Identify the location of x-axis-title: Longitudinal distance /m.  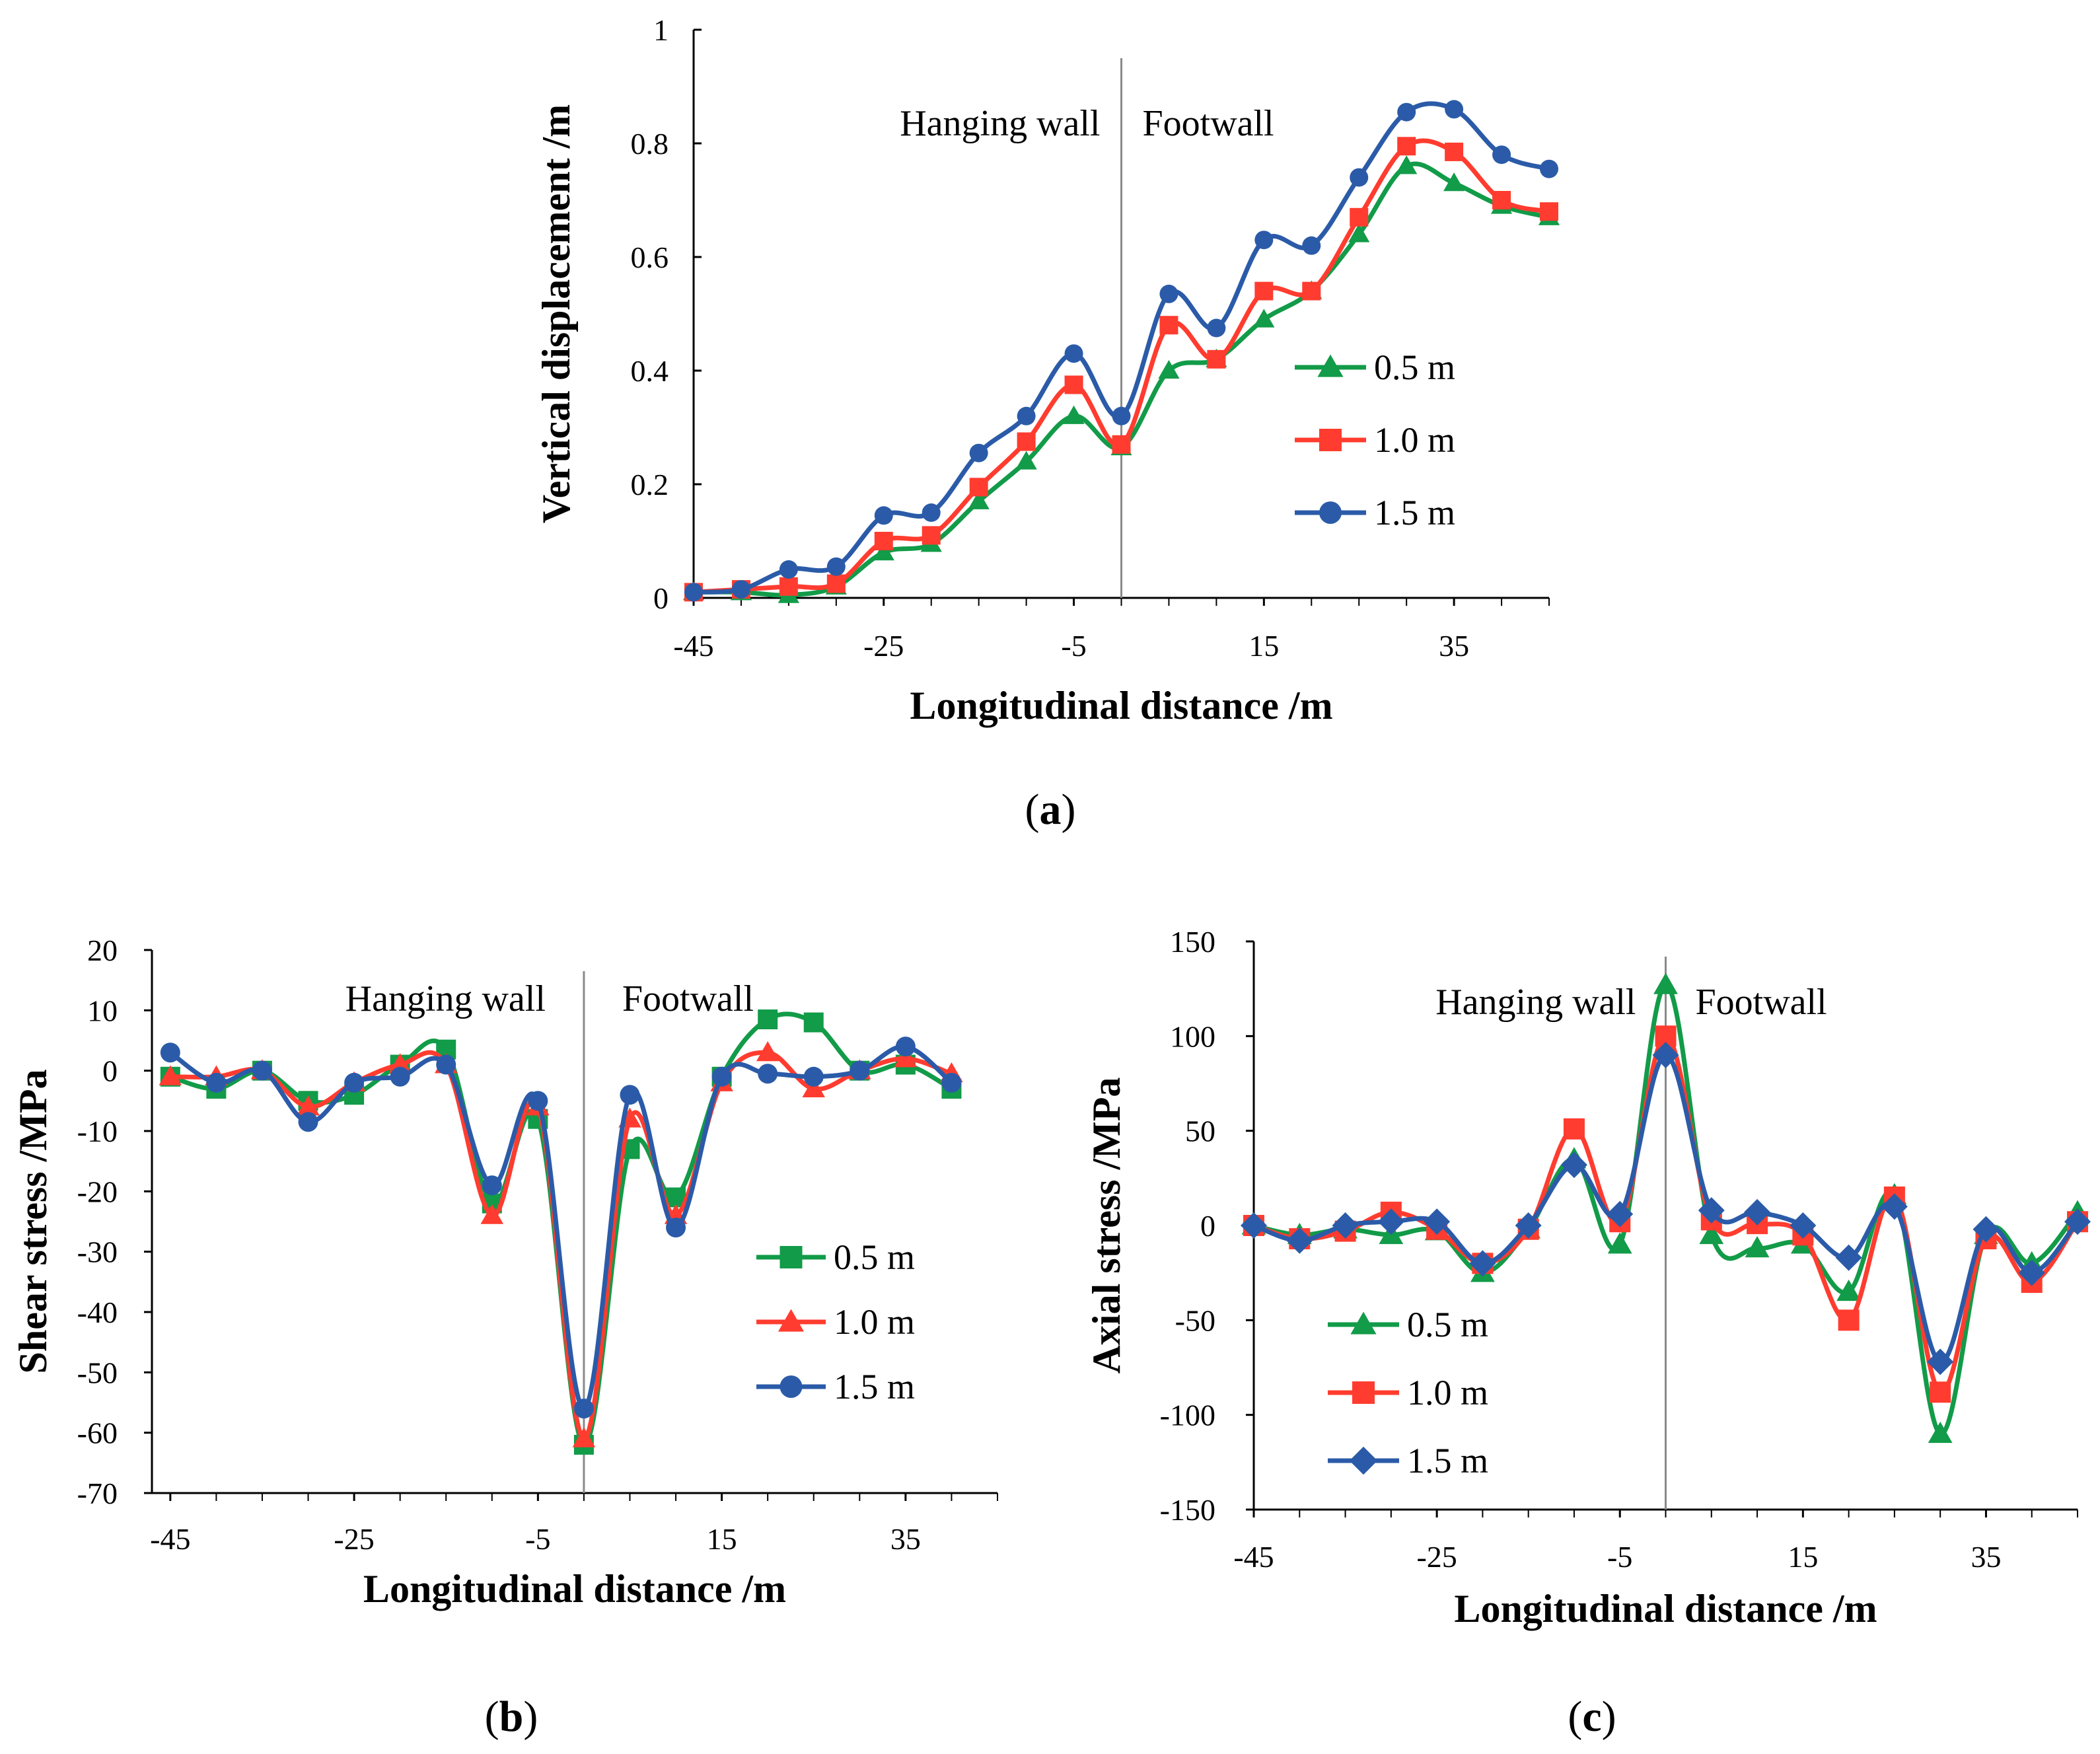
(1665, 1608).